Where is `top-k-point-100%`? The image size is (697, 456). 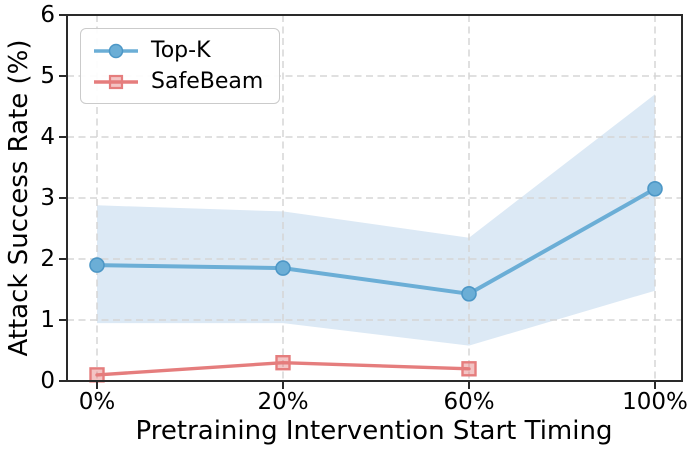 top-k-point-100% is located at coordinates (655, 189).